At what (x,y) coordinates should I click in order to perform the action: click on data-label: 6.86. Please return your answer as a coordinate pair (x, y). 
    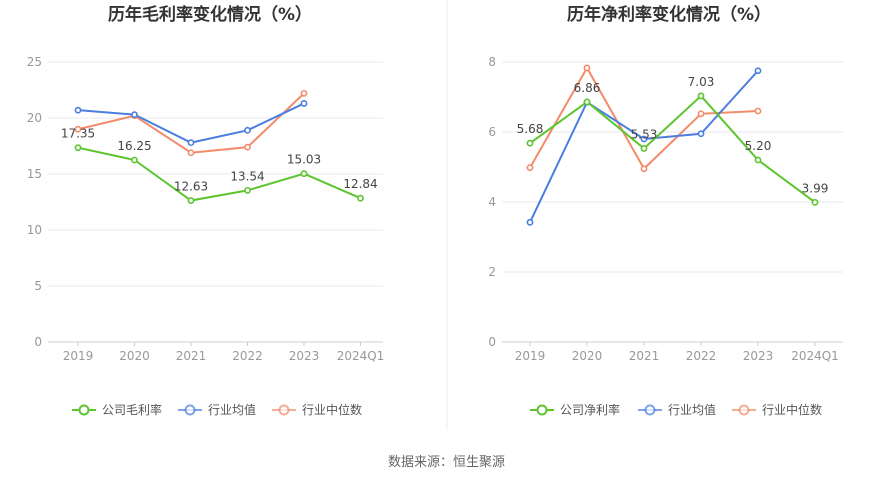
    Looking at the image, I should click on (587, 88).